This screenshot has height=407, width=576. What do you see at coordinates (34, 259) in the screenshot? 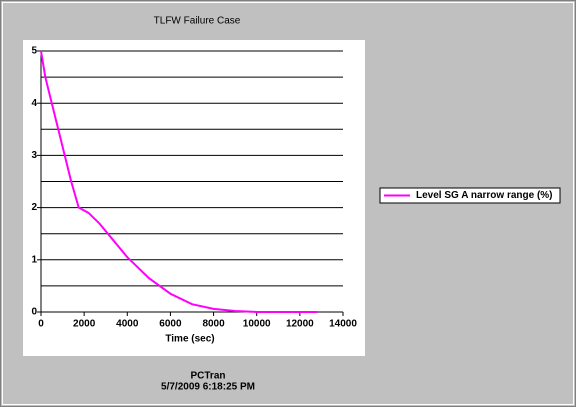
I see `y-tick-label: 1` at bounding box center [34, 259].